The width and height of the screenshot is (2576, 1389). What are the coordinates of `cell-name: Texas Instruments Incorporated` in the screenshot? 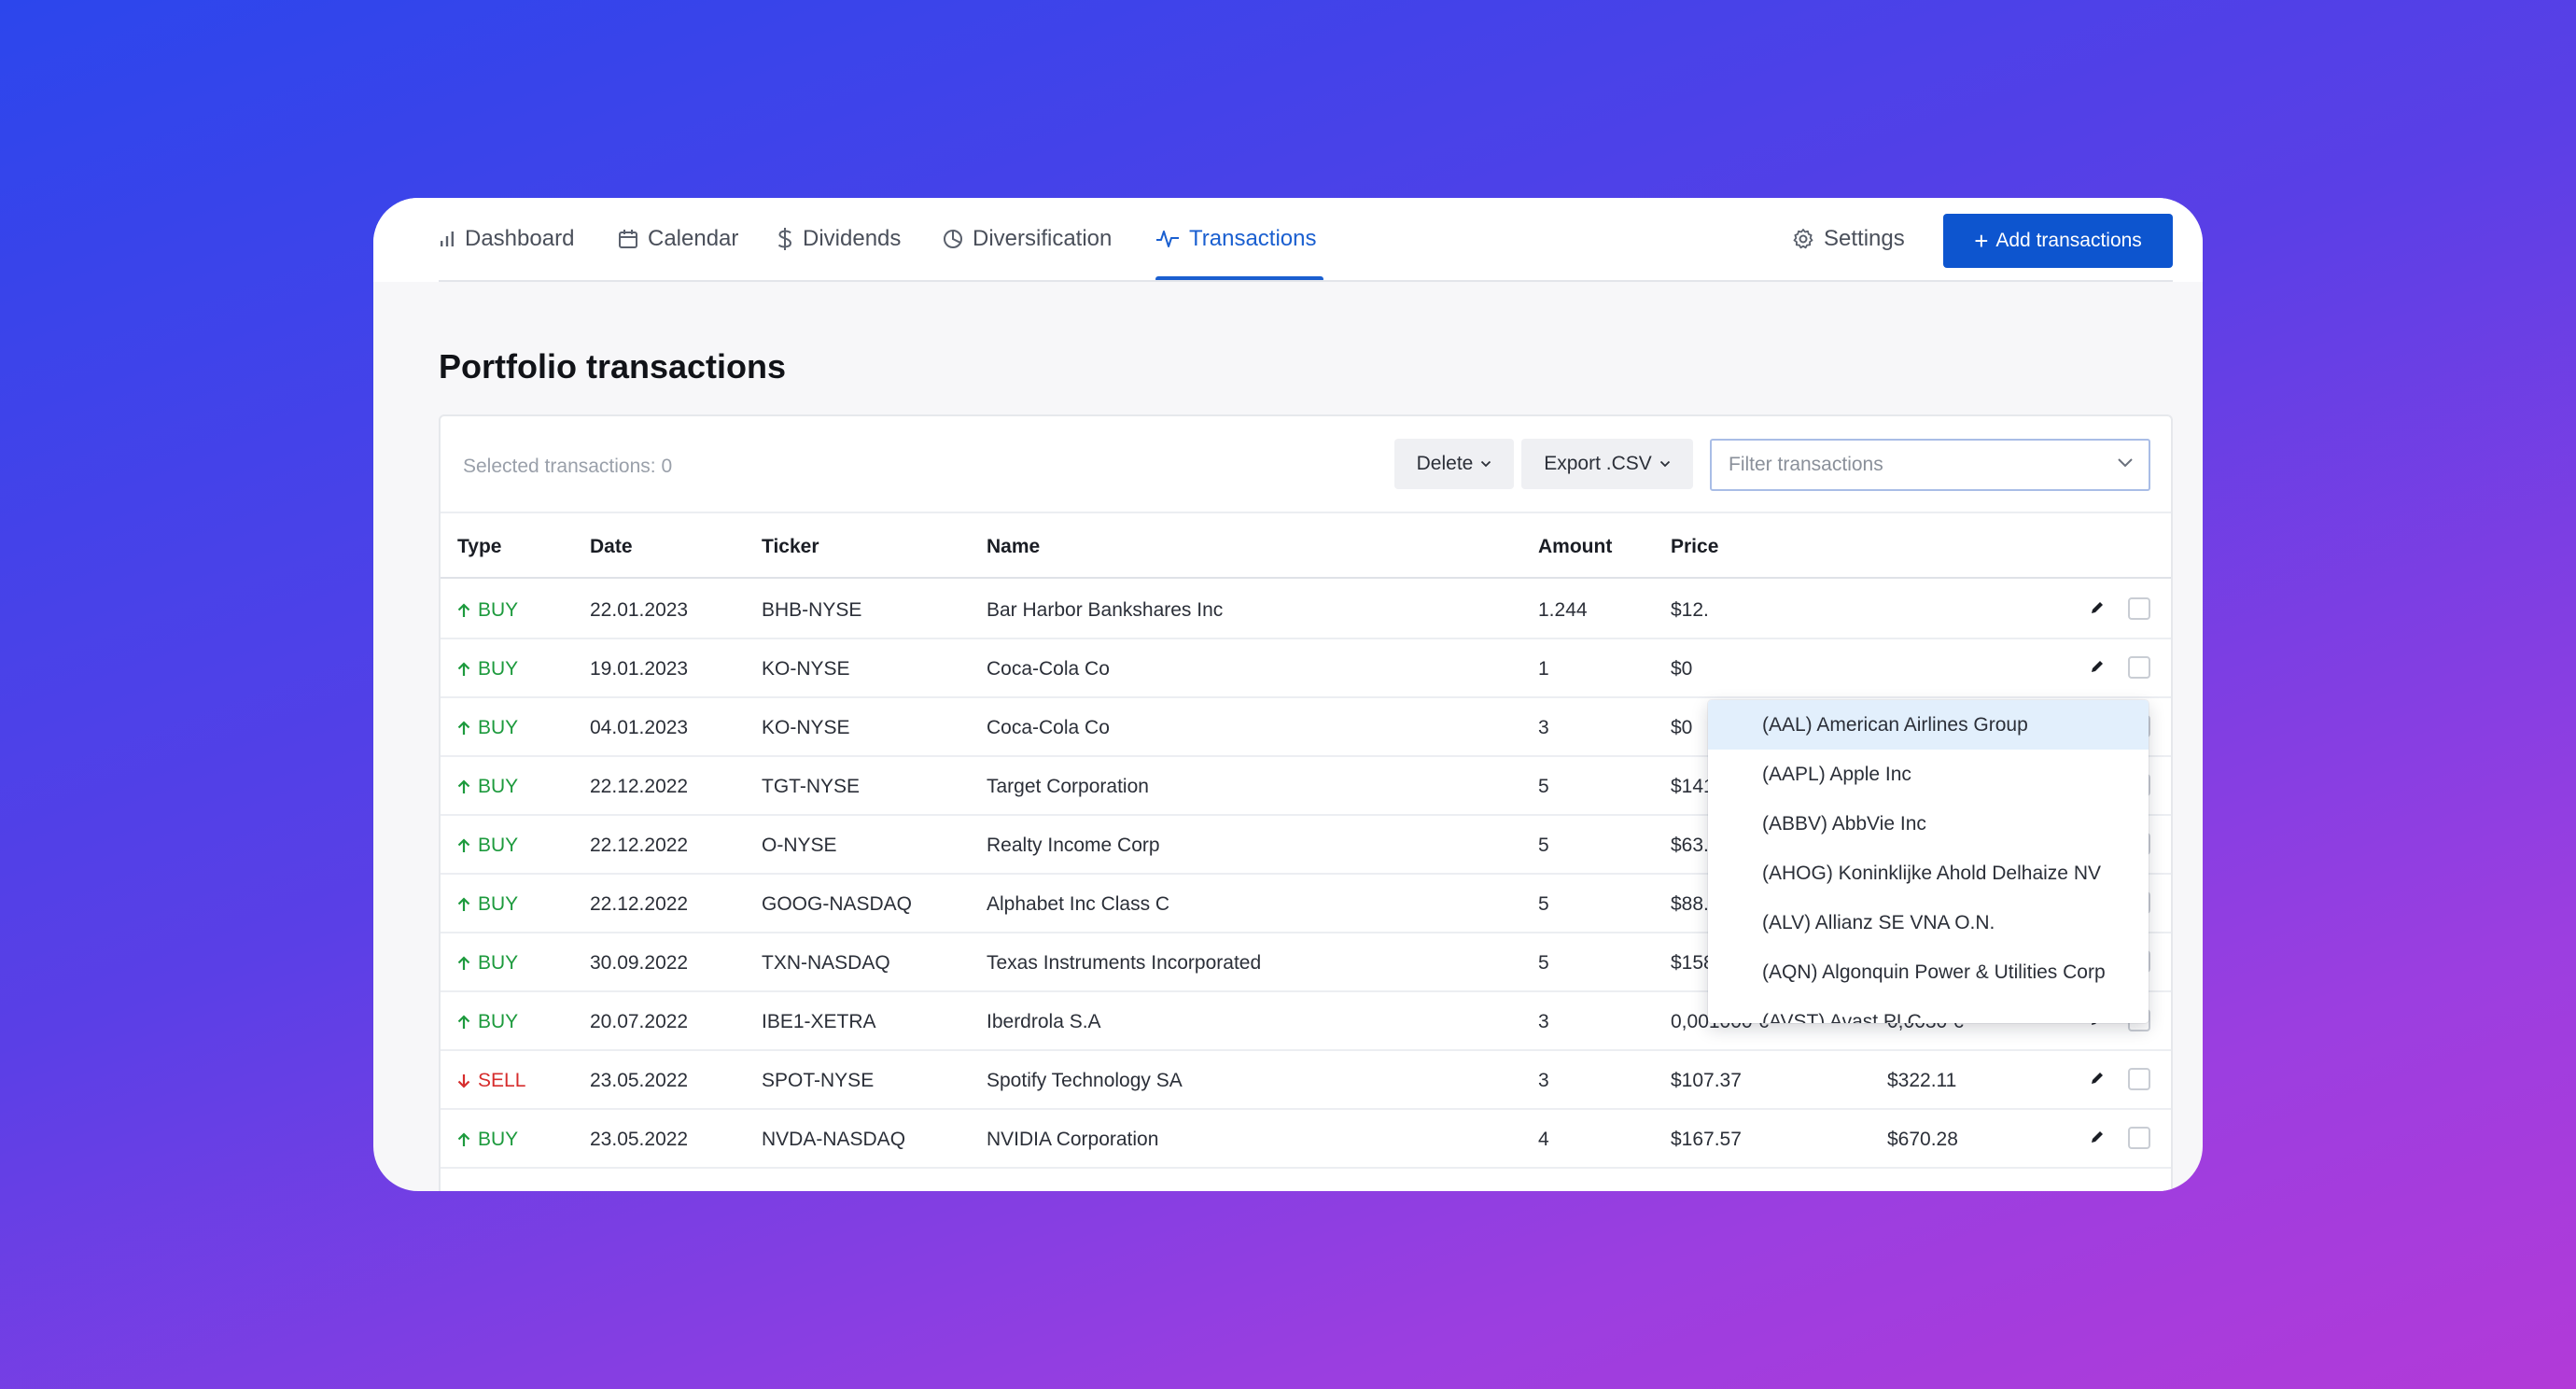 It's located at (1124, 963).